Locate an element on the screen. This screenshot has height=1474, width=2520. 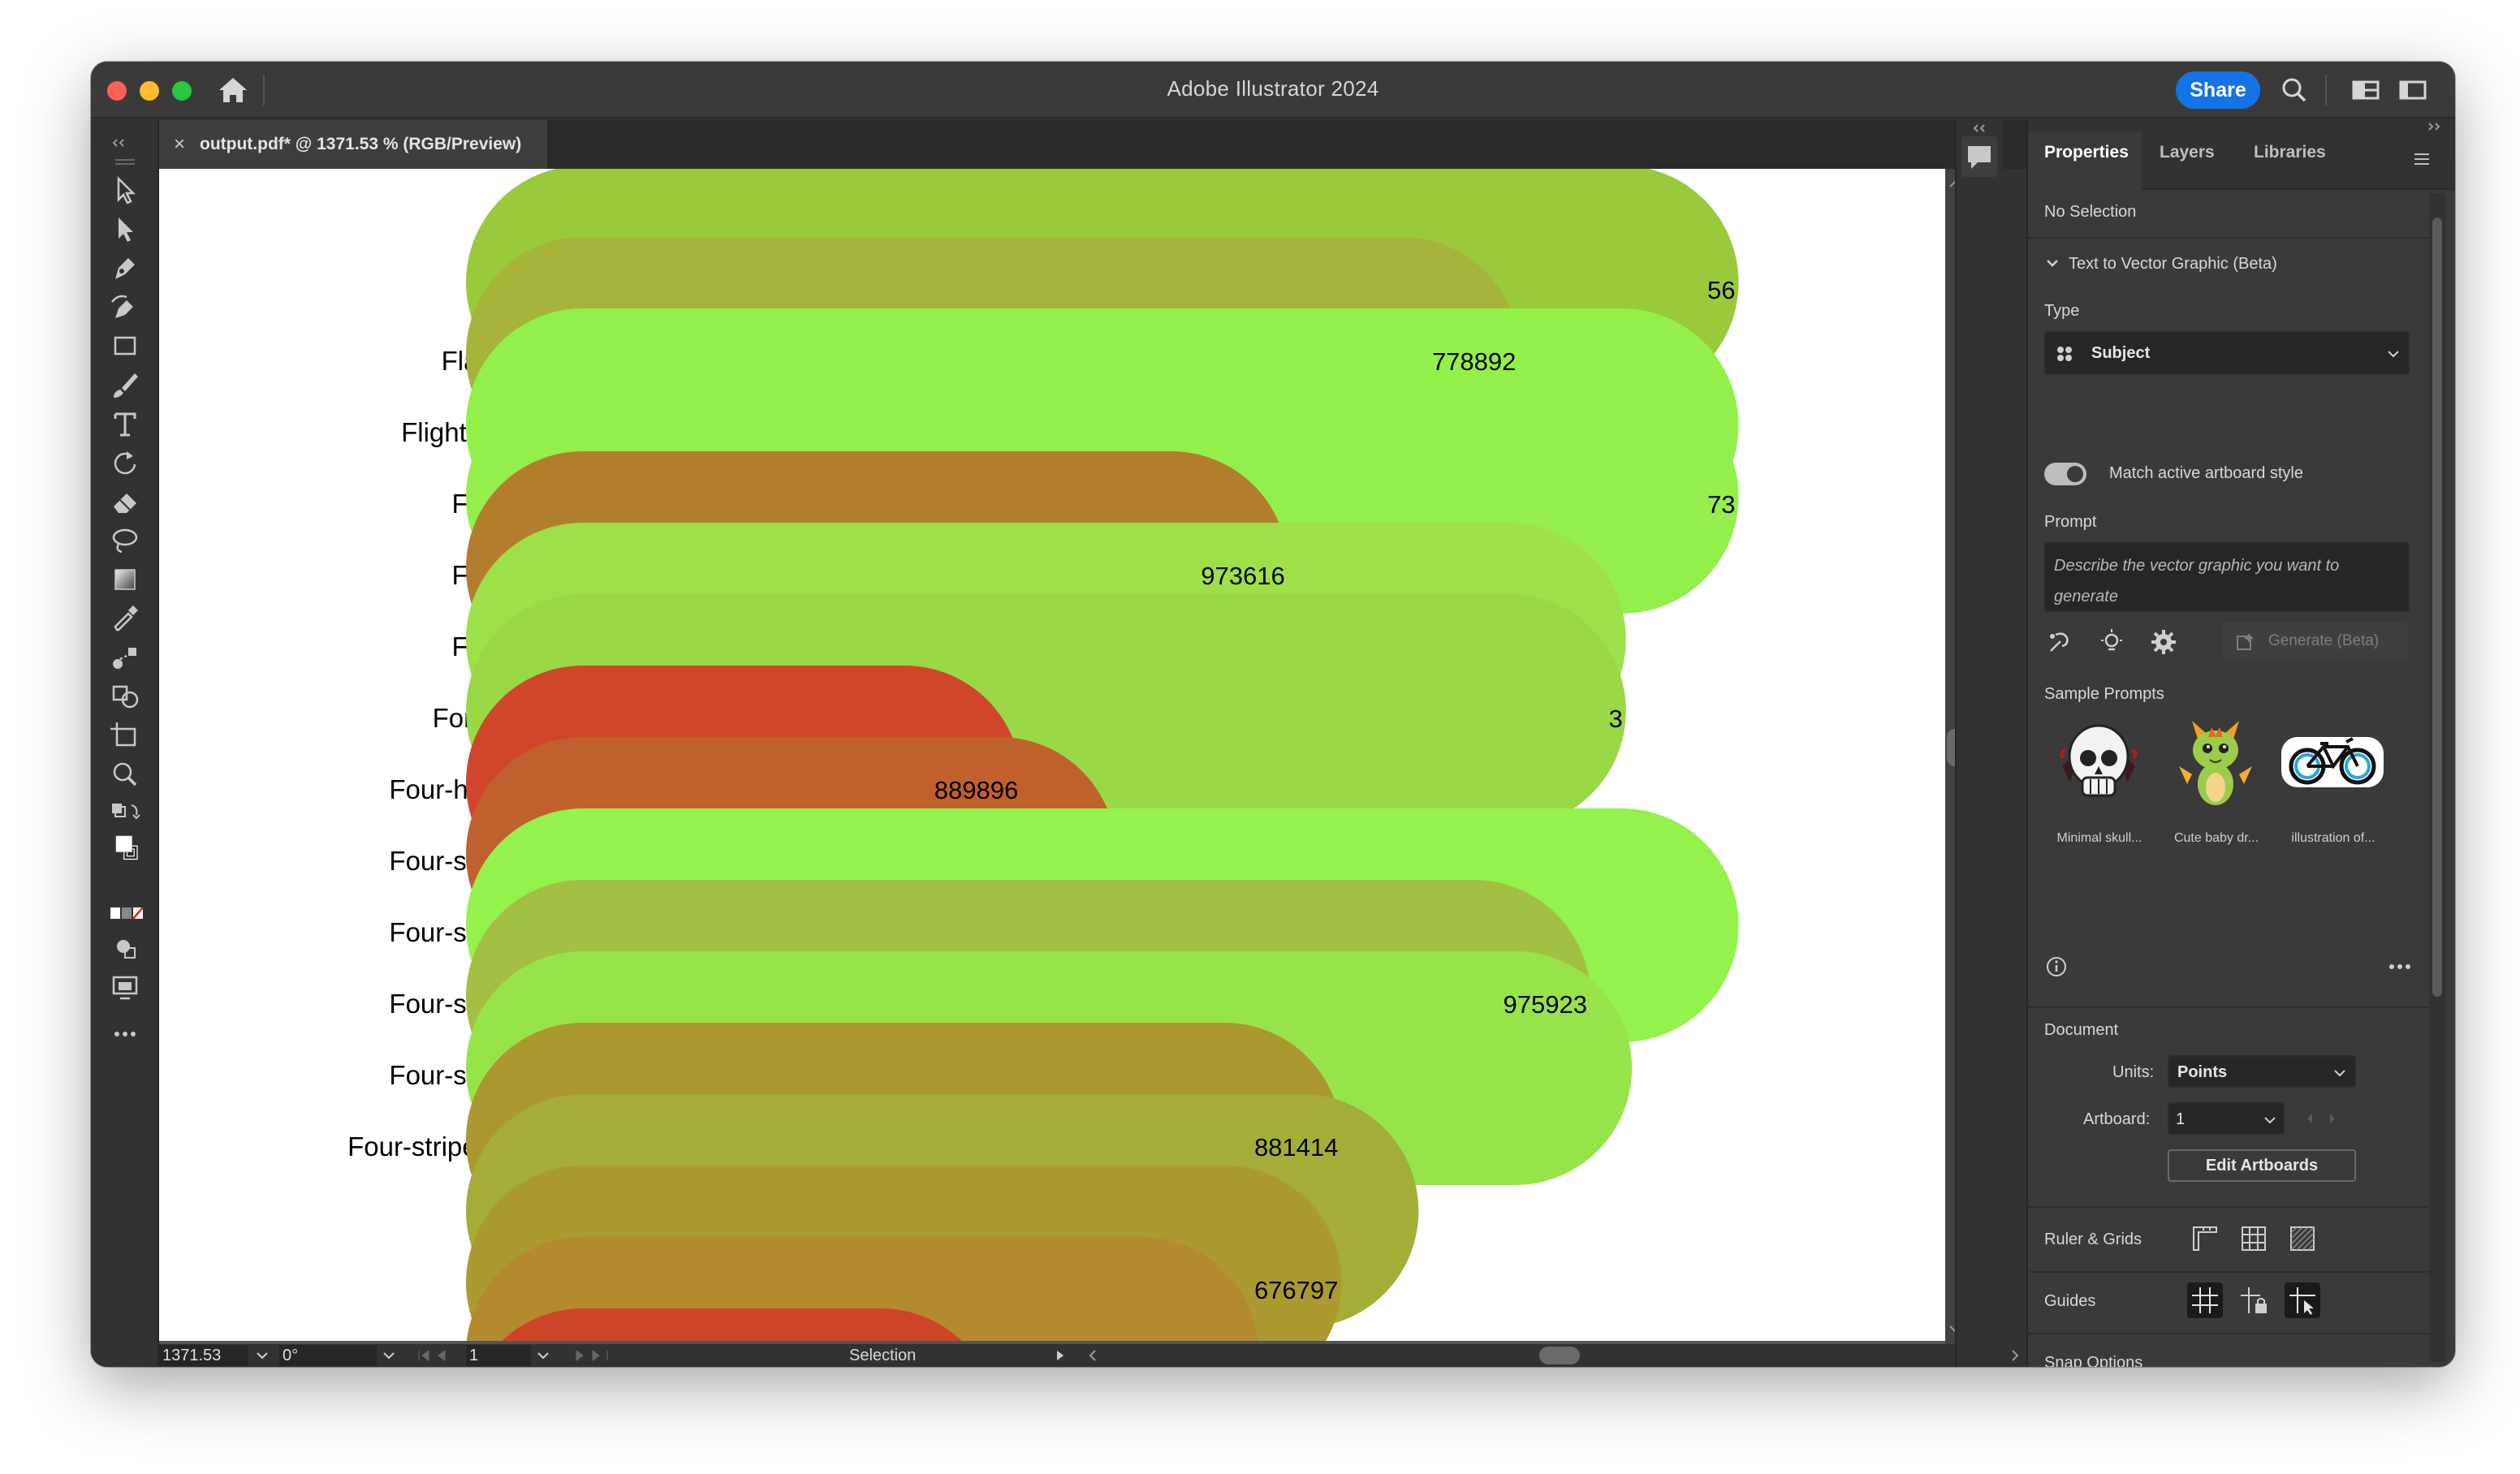
type-tool-icon is located at coordinates (125, 423).